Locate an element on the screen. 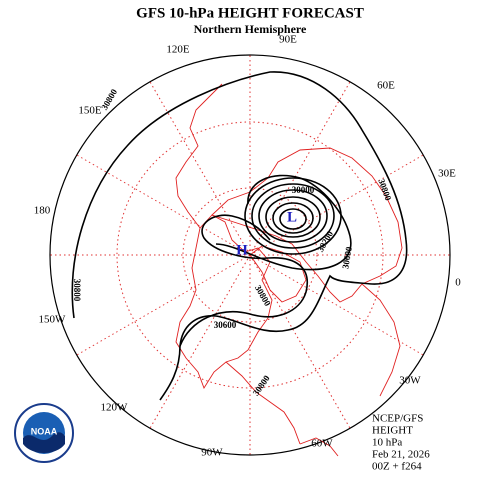 The image size is (500, 500). latitude-circle is located at coordinates (250, 255).